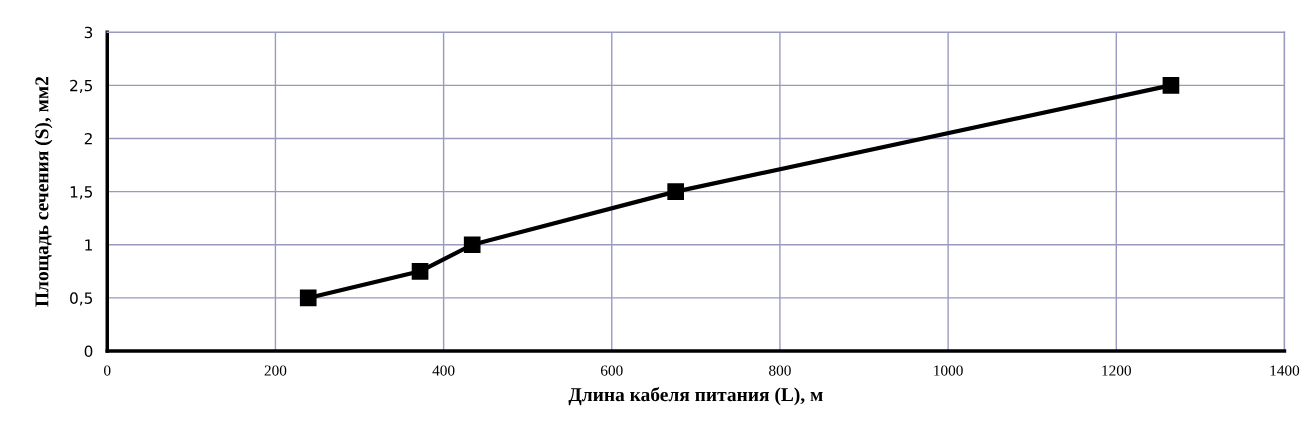 This screenshot has width=1308, height=435. Describe the element at coordinates (81, 193) in the screenshot. I see `y-tick-label: 1,5` at that location.